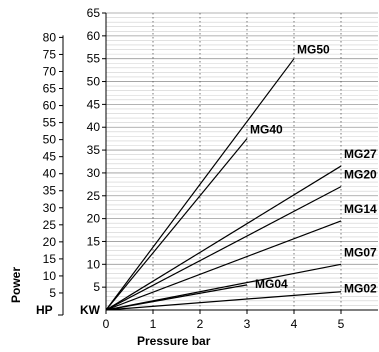 Image resolution: width=379 pixels, height=352 pixels. What do you see at coordinates (94, 241) in the screenshot?
I see `kw-tick-label: 15` at bounding box center [94, 241].